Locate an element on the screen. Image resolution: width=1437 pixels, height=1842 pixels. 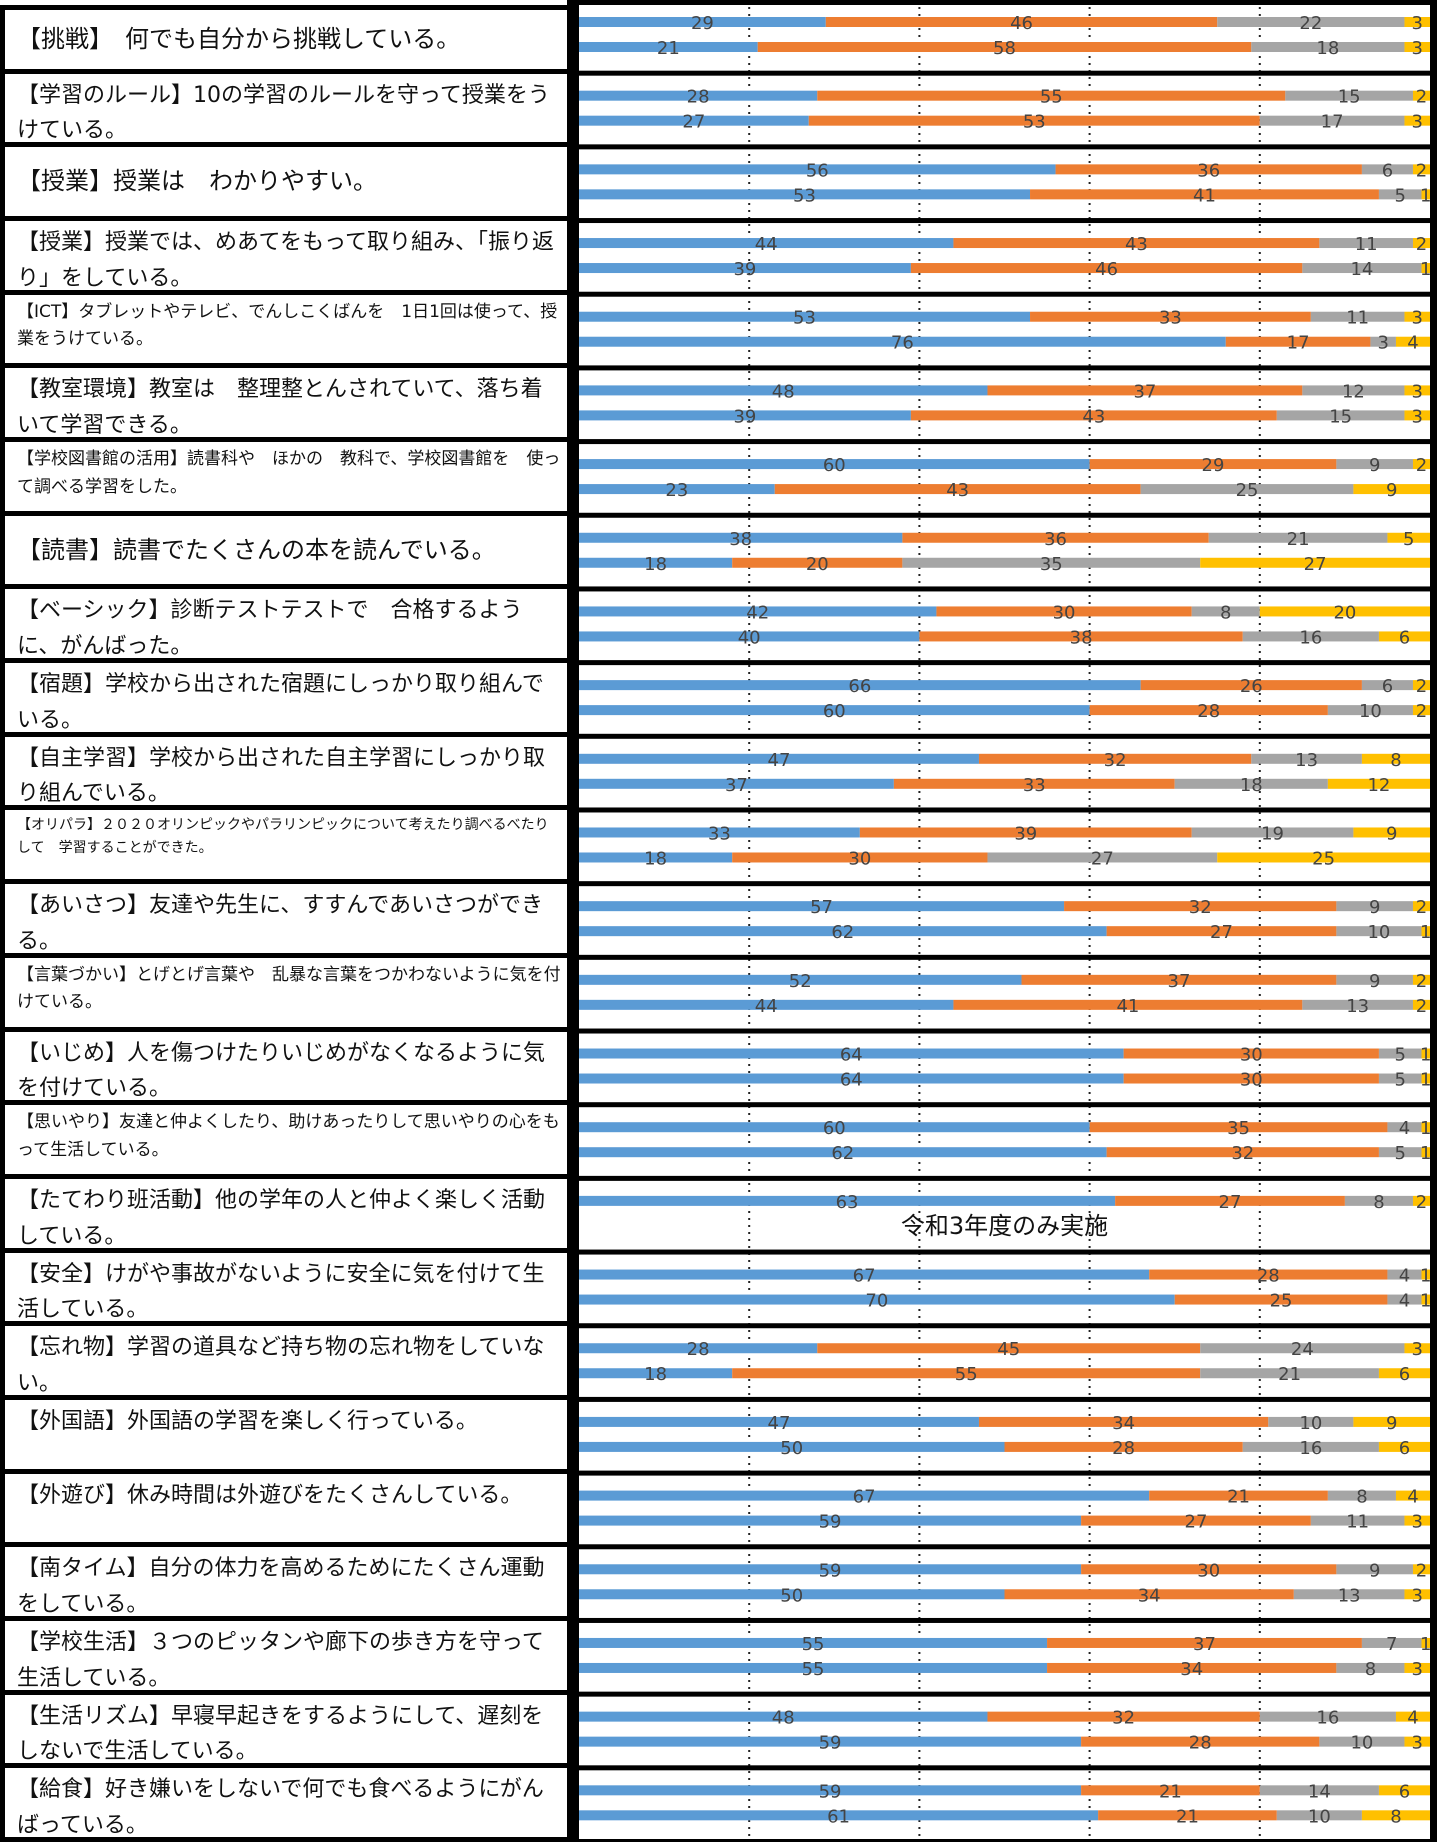
data-label: 70 is located at coordinates (876, 1301).